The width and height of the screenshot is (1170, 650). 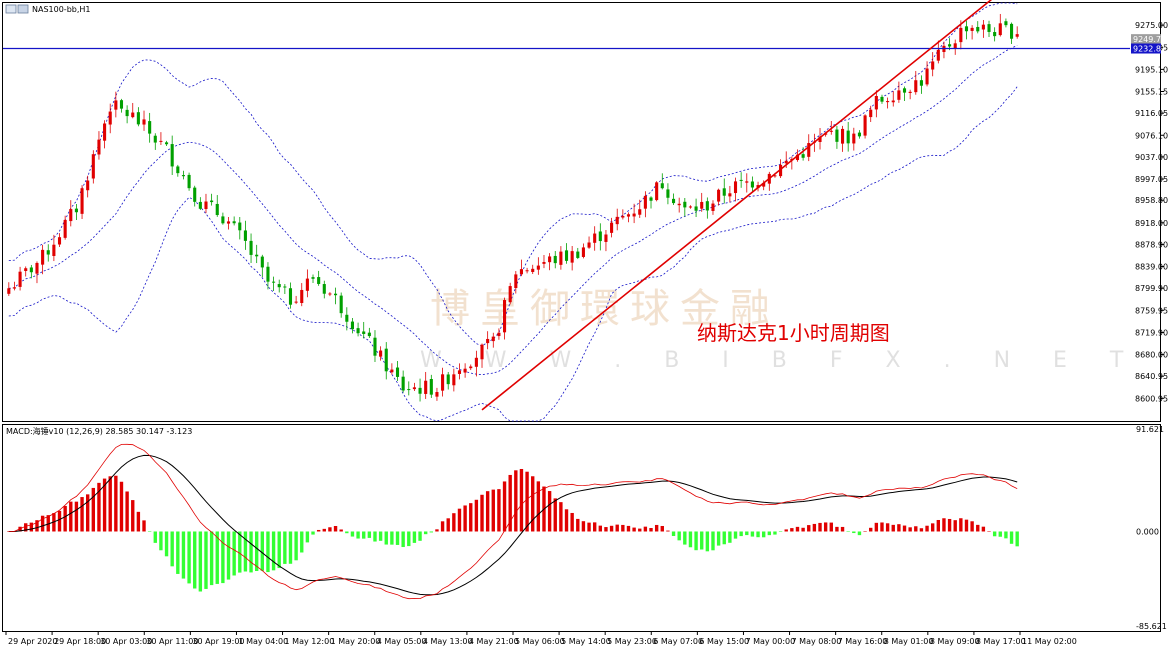 I want to click on macd-axis: 91.621 0.000 -85.621, so click(x=1151, y=528).